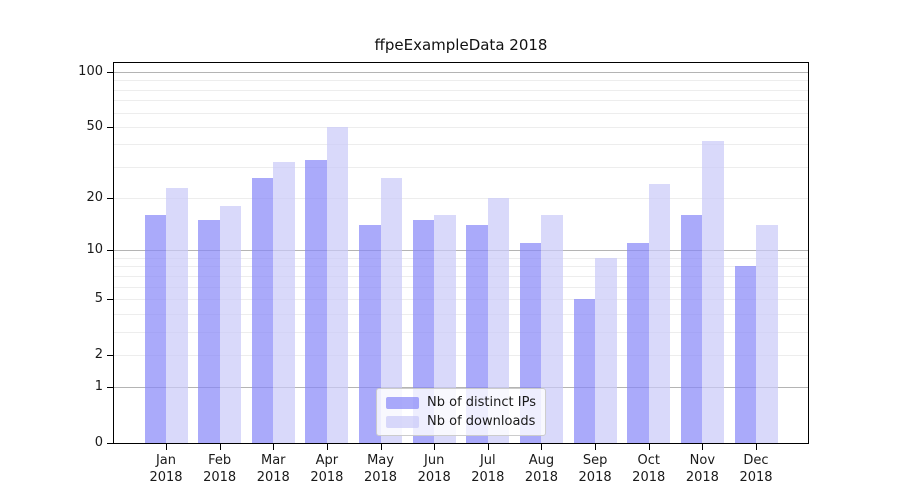 The image size is (900, 500). What do you see at coordinates (381, 469) in the screenshot?
I see `x-axis-tick-label-may: May 2018` at bounding box center [381, 469].